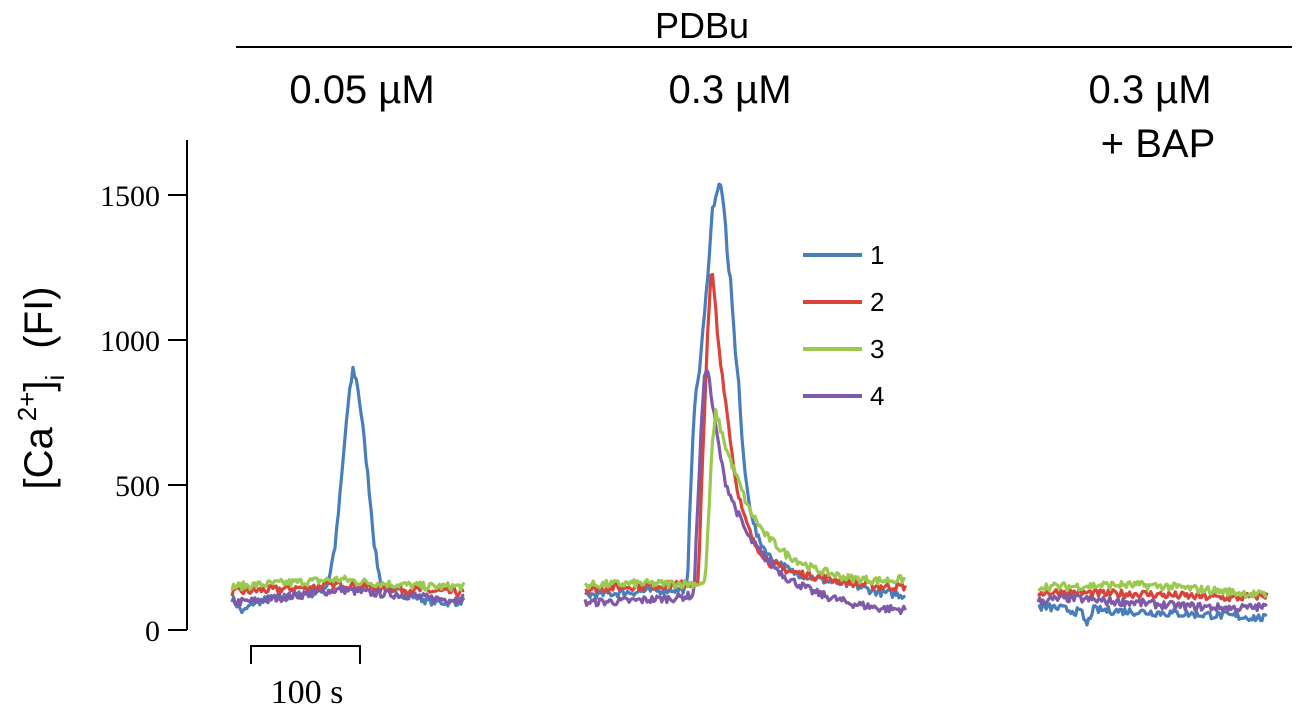 Image resolution: width=1300 pixels, height=711 pixels. I want to click on legend-label-1: 1, so click(877, 255).